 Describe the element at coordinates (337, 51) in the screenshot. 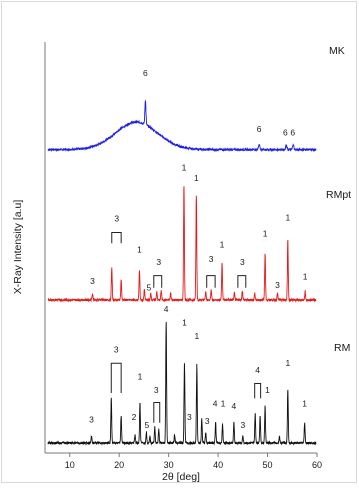

I see `series-label-mk: MK` at that location.